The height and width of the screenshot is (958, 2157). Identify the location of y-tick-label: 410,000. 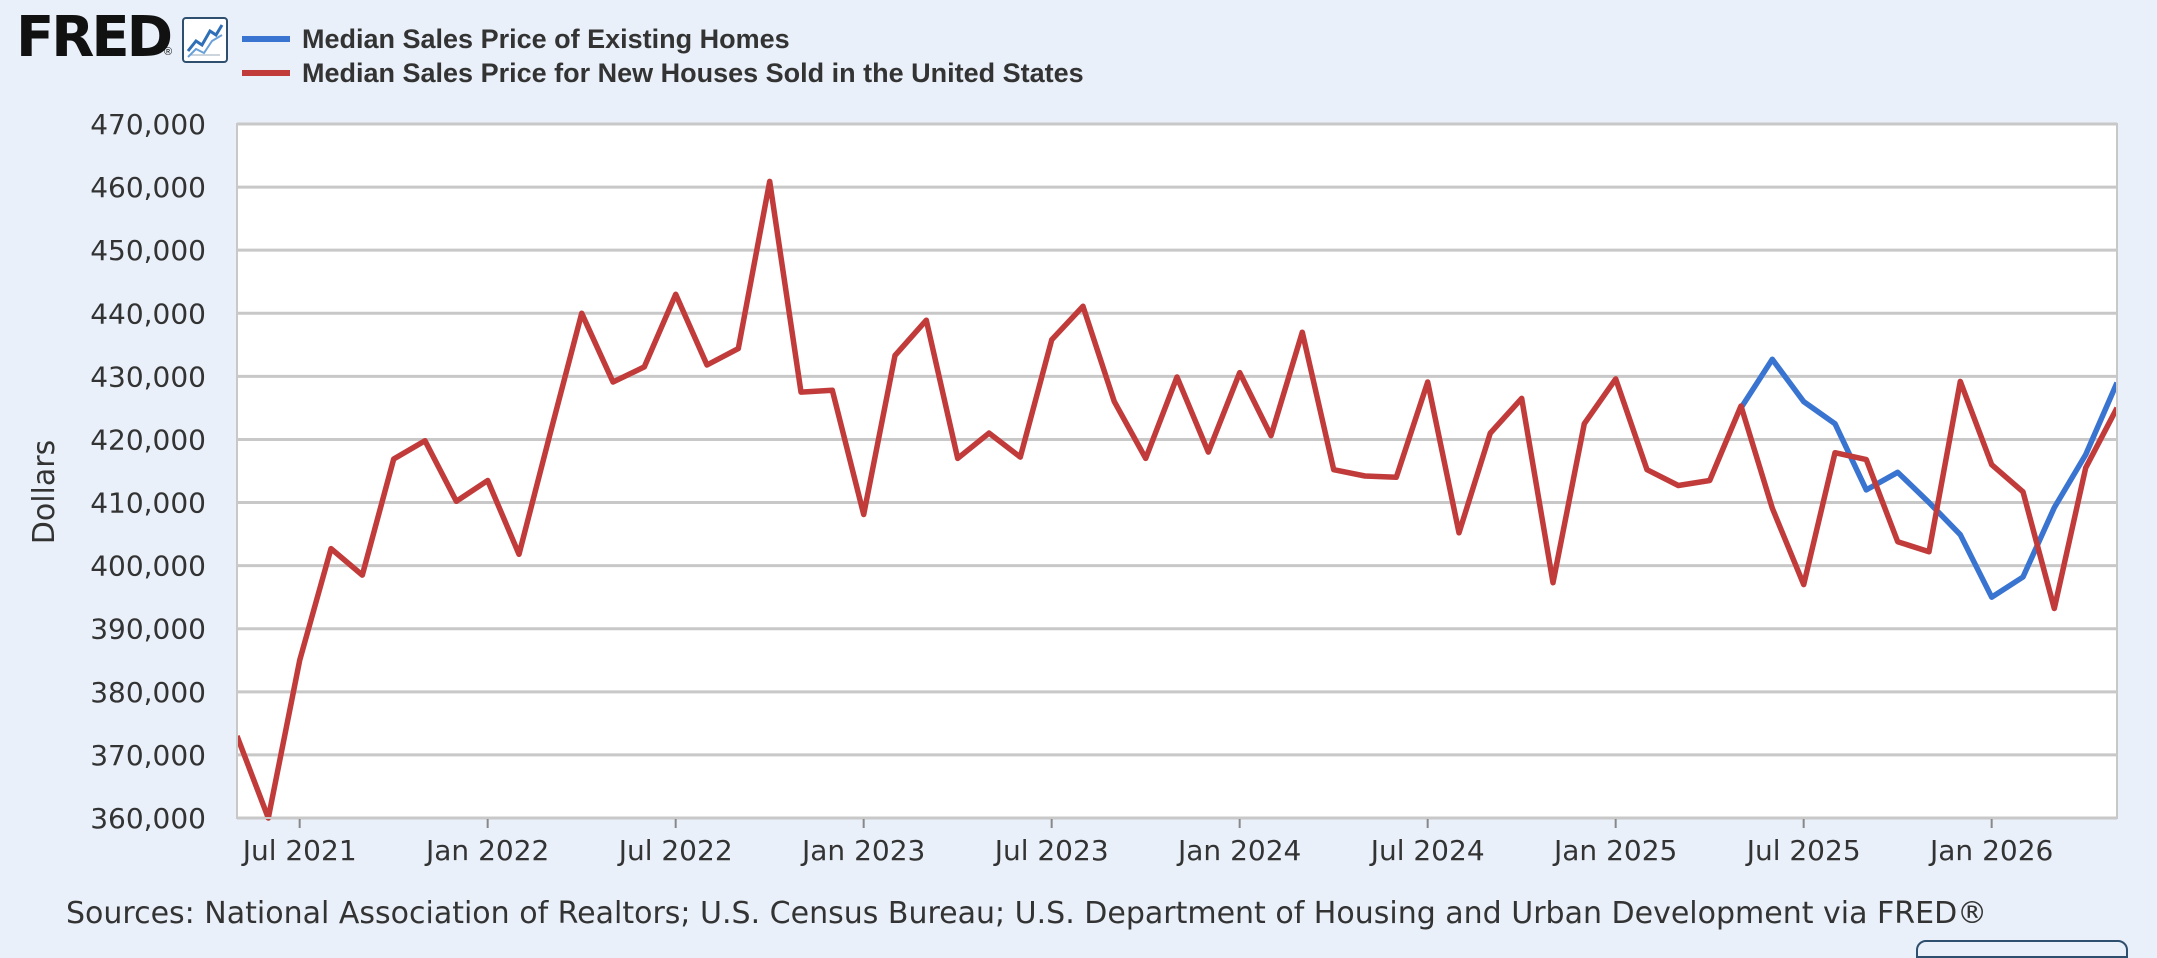
(148, 503).